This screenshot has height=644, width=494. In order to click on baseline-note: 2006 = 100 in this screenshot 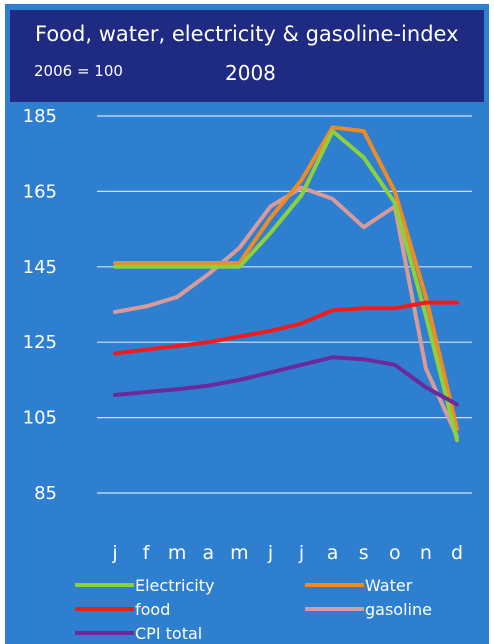, I will do `click(78, 71)`.